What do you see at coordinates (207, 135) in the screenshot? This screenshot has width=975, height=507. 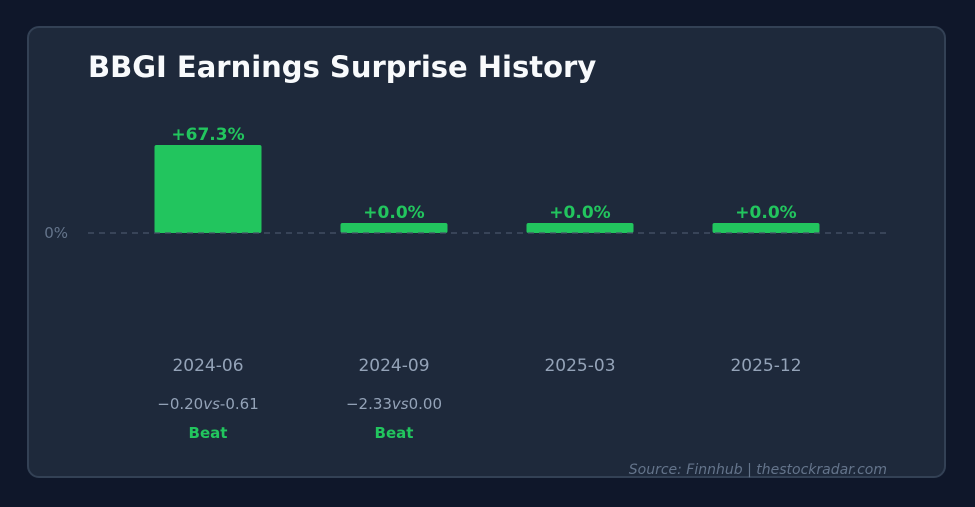 I see `value-label: +67.3%` at bounding box center [207, 135].